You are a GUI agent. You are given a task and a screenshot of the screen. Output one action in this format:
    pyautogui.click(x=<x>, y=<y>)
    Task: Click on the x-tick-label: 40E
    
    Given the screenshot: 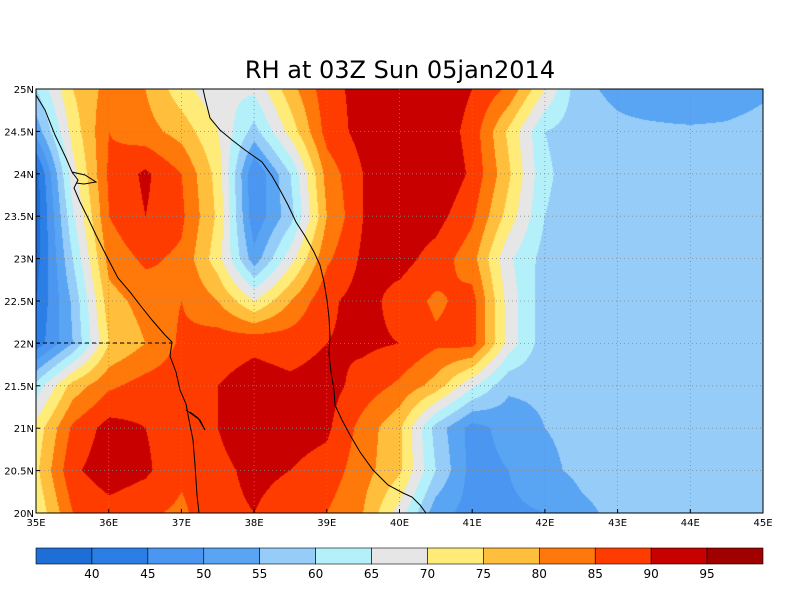 What is the action you would take?
    pyautogui.click(x=399, y=523)
    